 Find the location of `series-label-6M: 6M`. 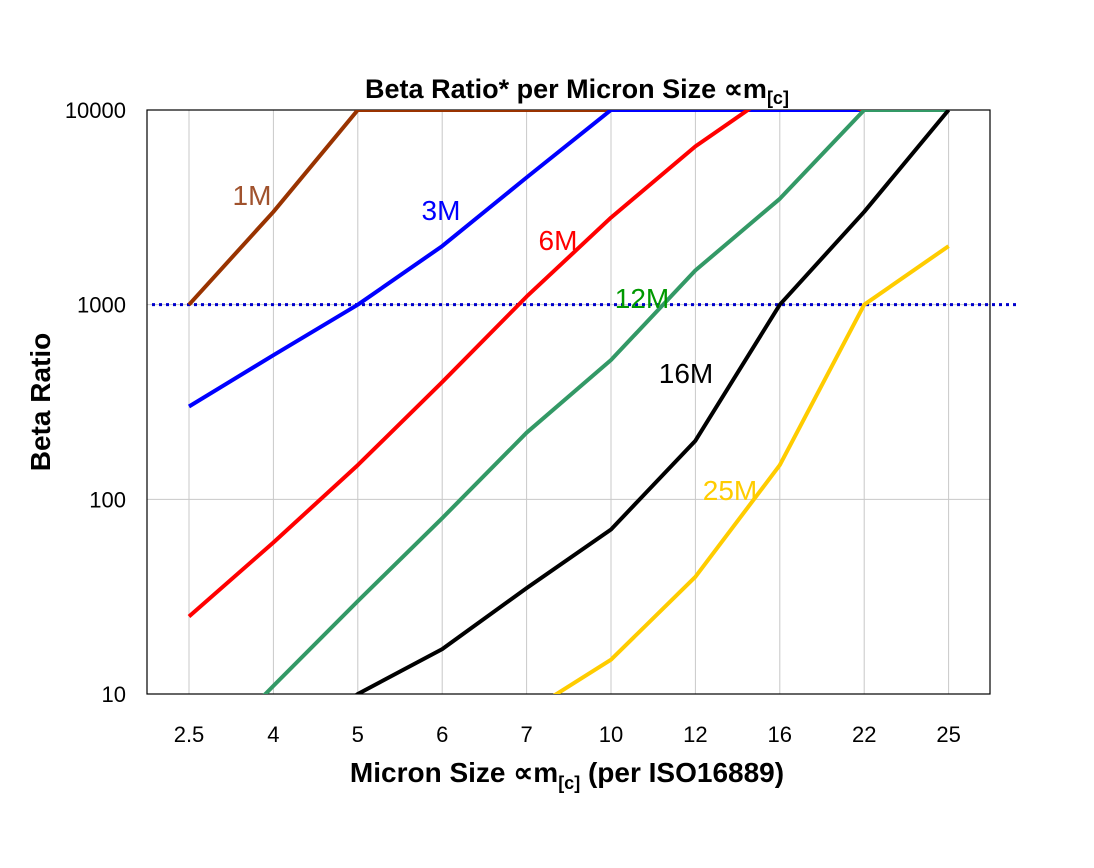

series-label-6M: 6M is located at coordinates (558, 240).